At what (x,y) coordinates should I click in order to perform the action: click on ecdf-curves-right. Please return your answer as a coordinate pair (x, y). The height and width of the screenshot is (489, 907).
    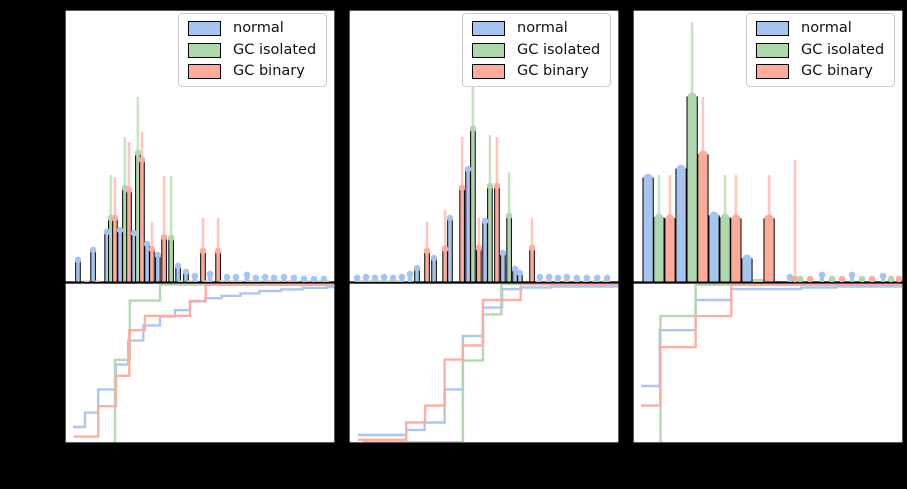
    Looking at the image, I should click on (771, 363).